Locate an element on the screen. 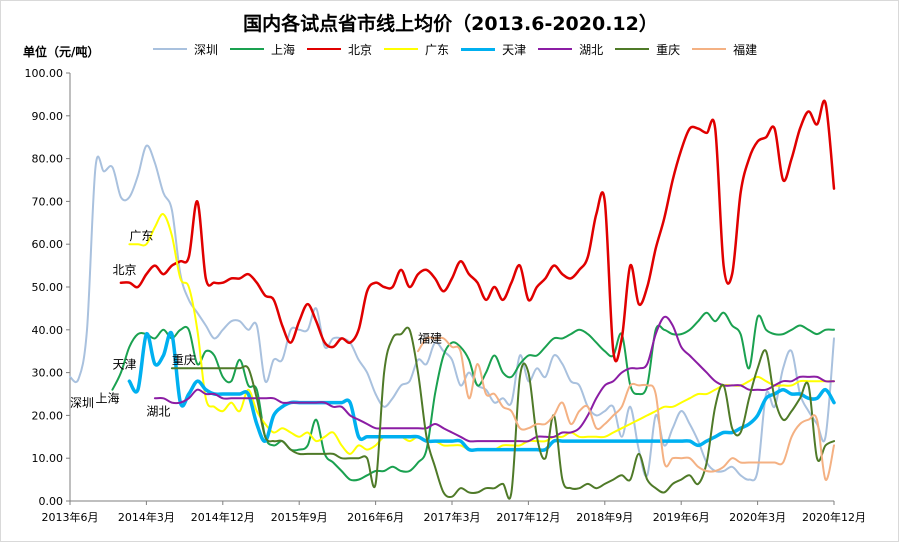  legend-item-chongqing: 重庆 is located at coordinates (647, 49).